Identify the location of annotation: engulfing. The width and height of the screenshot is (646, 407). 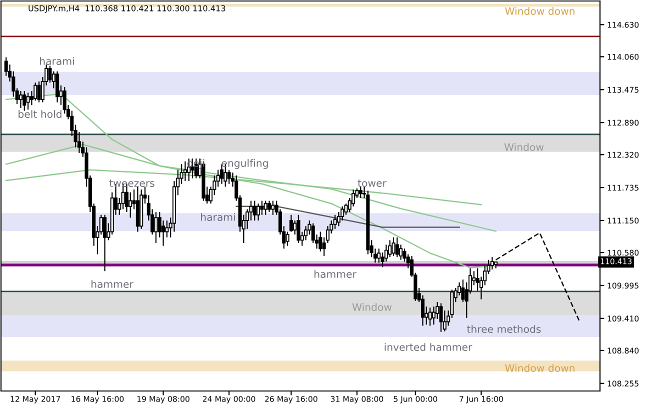
(245, 164).